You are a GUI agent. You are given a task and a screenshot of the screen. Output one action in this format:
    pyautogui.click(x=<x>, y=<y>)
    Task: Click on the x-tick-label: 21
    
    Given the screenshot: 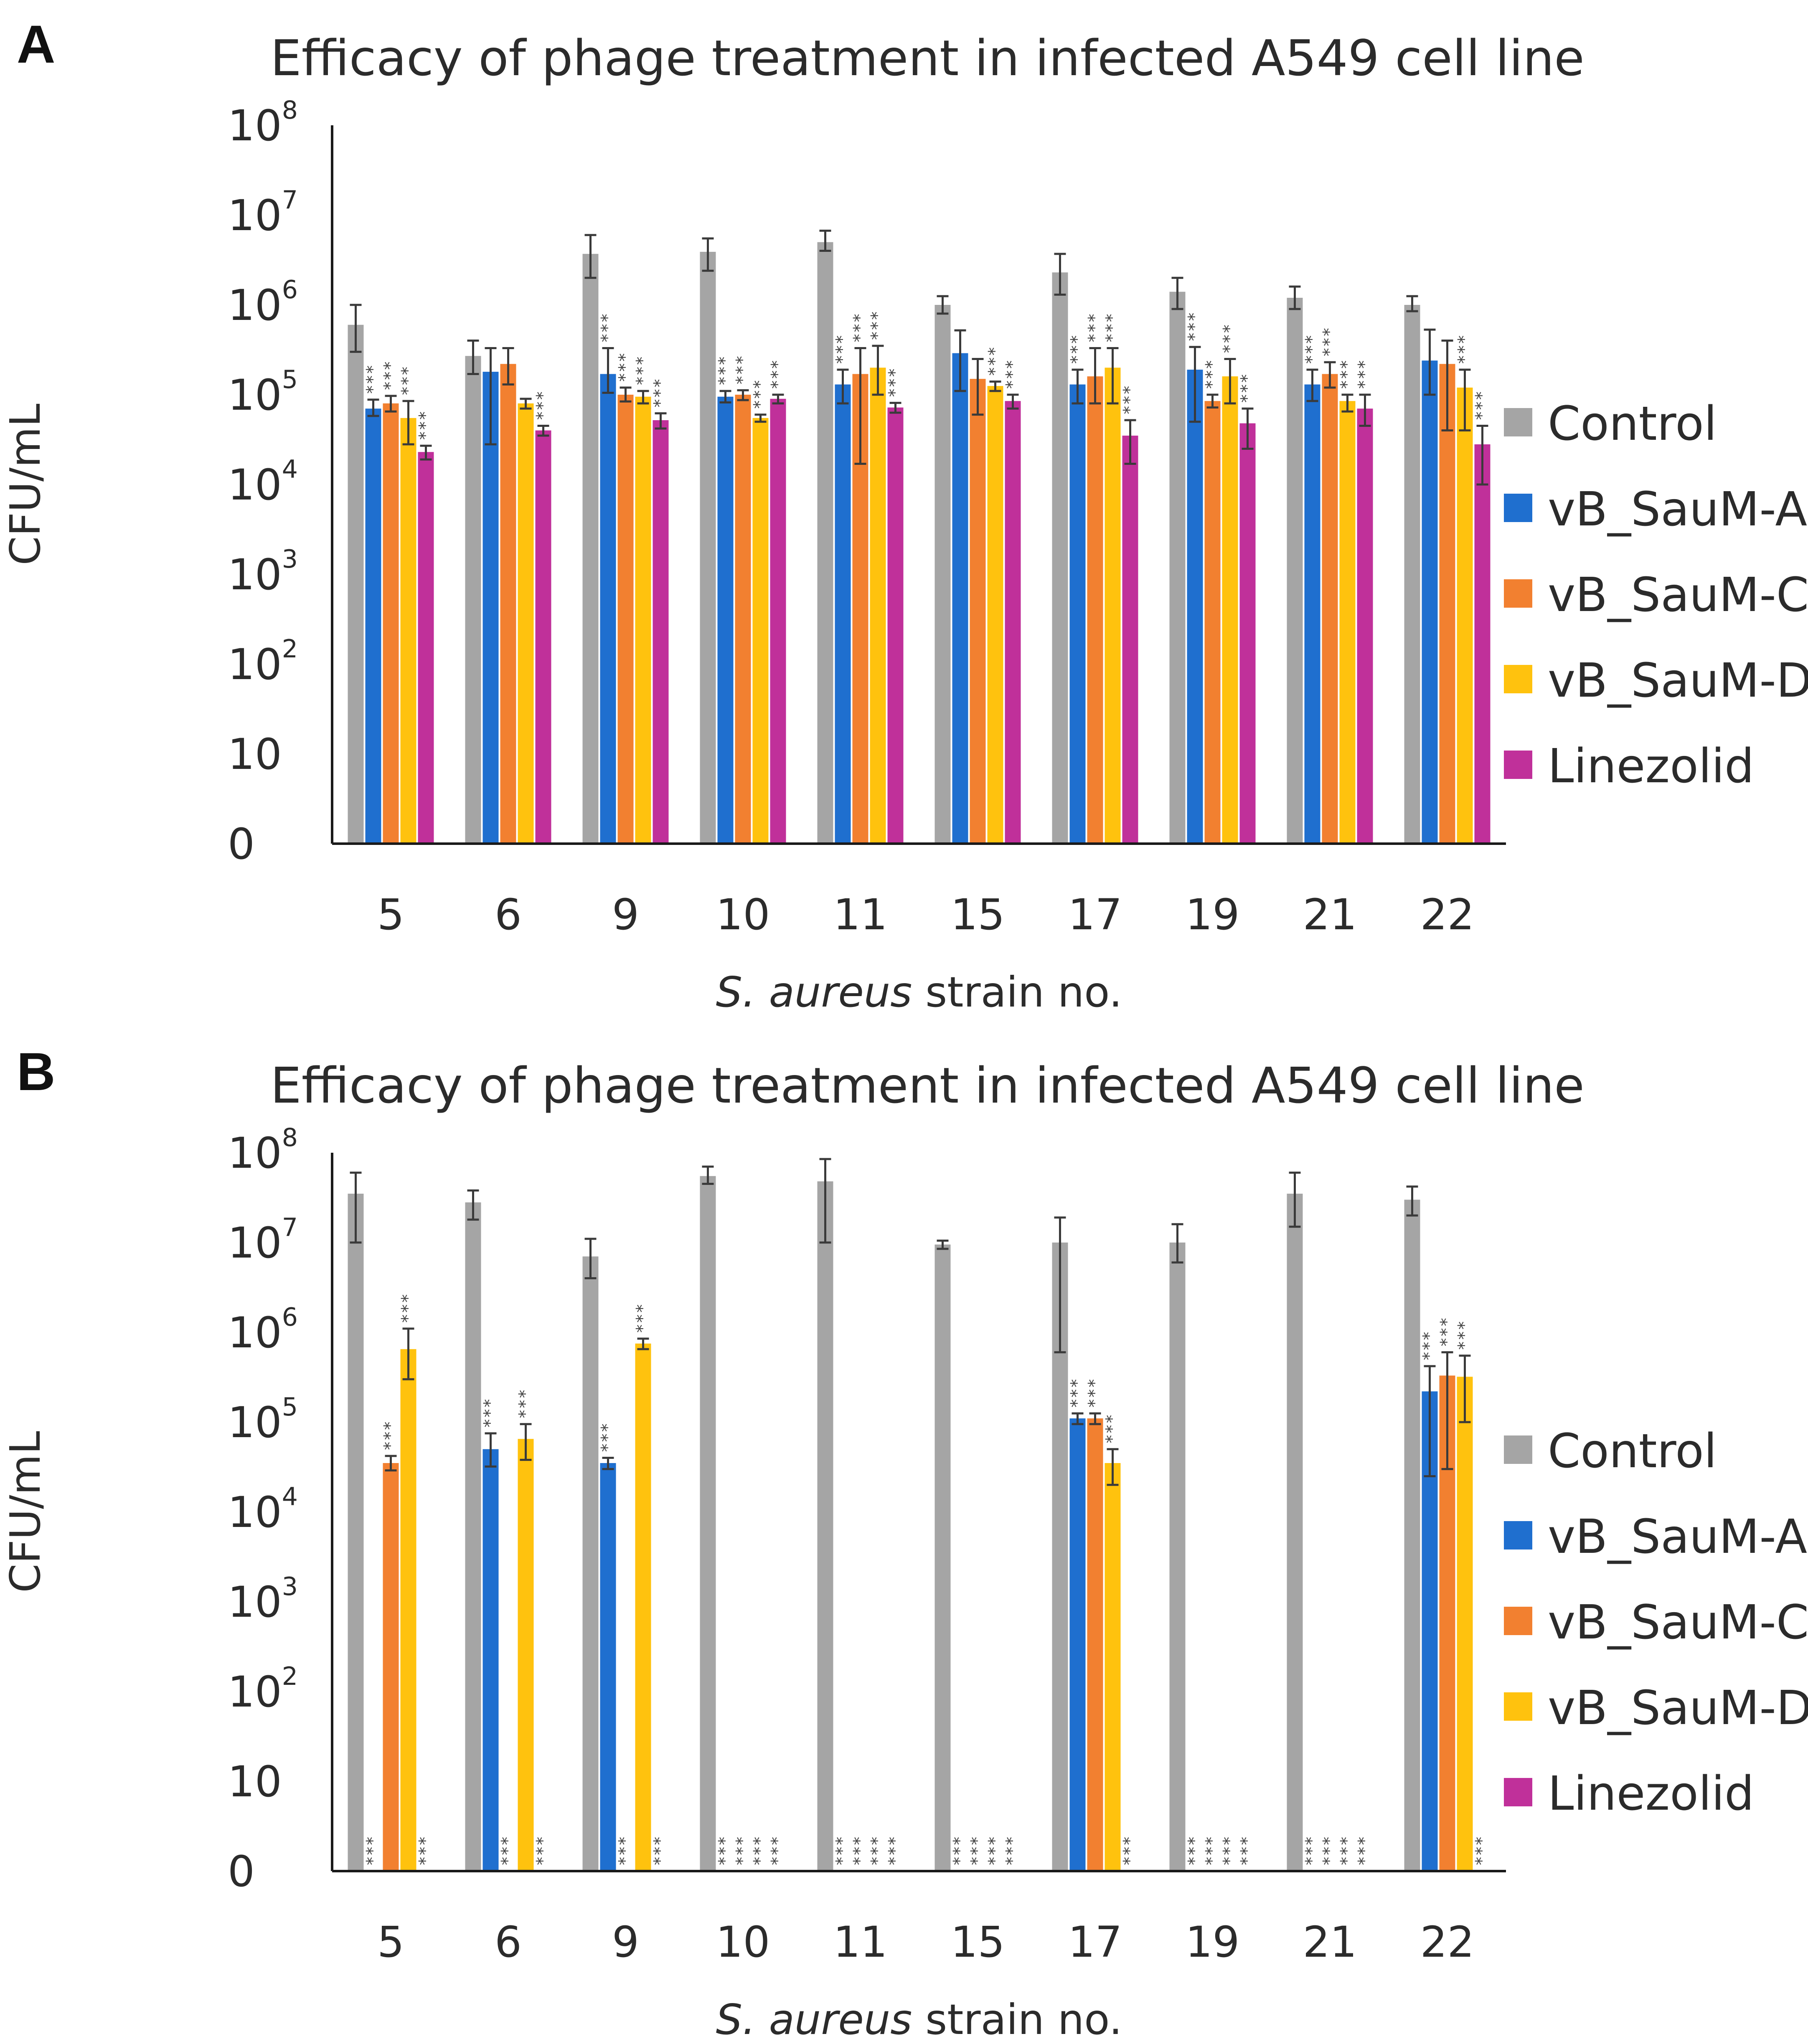 What is the action you would take?
    pyautogui.click(x=1330, y=915)
    